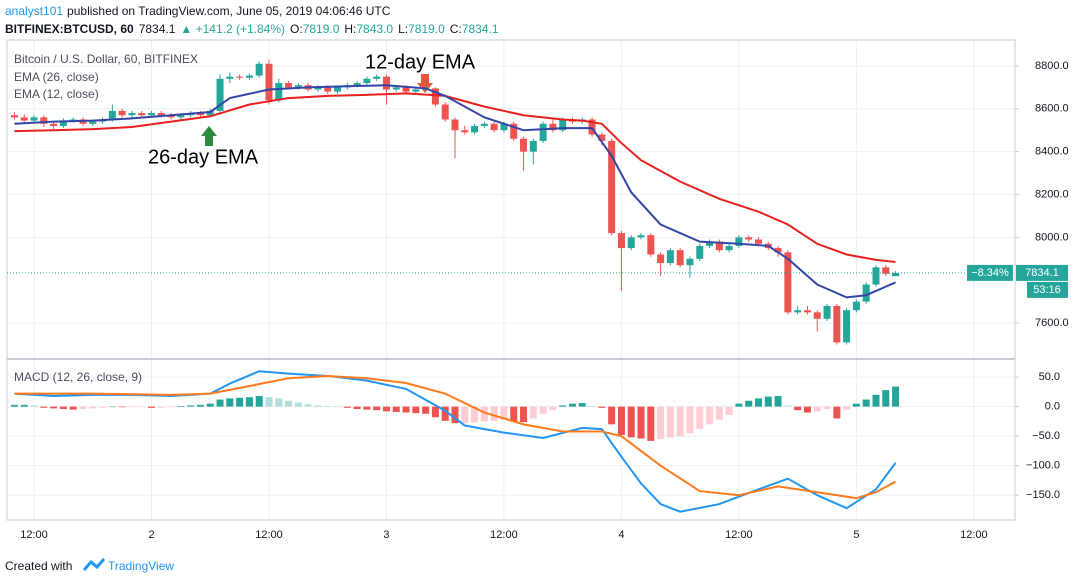 The width and height of the screenshot is (1073, 585). Describe the element at coordinates (420, 62) in the screenshot. I see `annotation: 12-day EMA` at that location.